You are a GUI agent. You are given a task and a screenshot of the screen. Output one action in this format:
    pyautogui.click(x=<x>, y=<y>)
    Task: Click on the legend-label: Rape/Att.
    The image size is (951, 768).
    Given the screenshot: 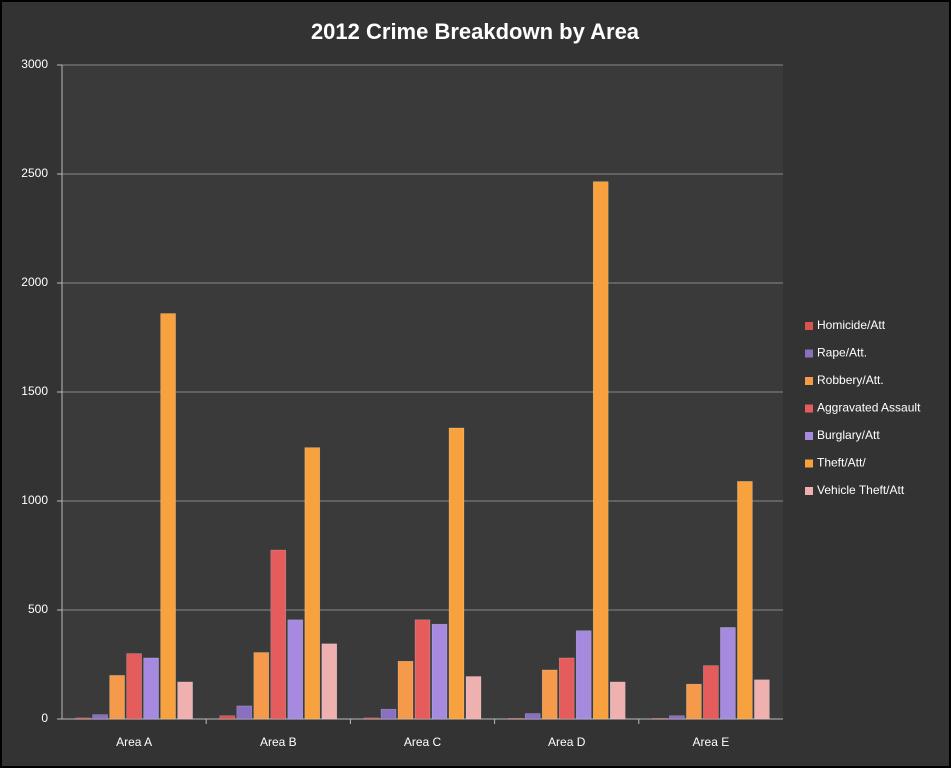 What is the action you would take?
    pyautogui.click(x=842, y=353)
    